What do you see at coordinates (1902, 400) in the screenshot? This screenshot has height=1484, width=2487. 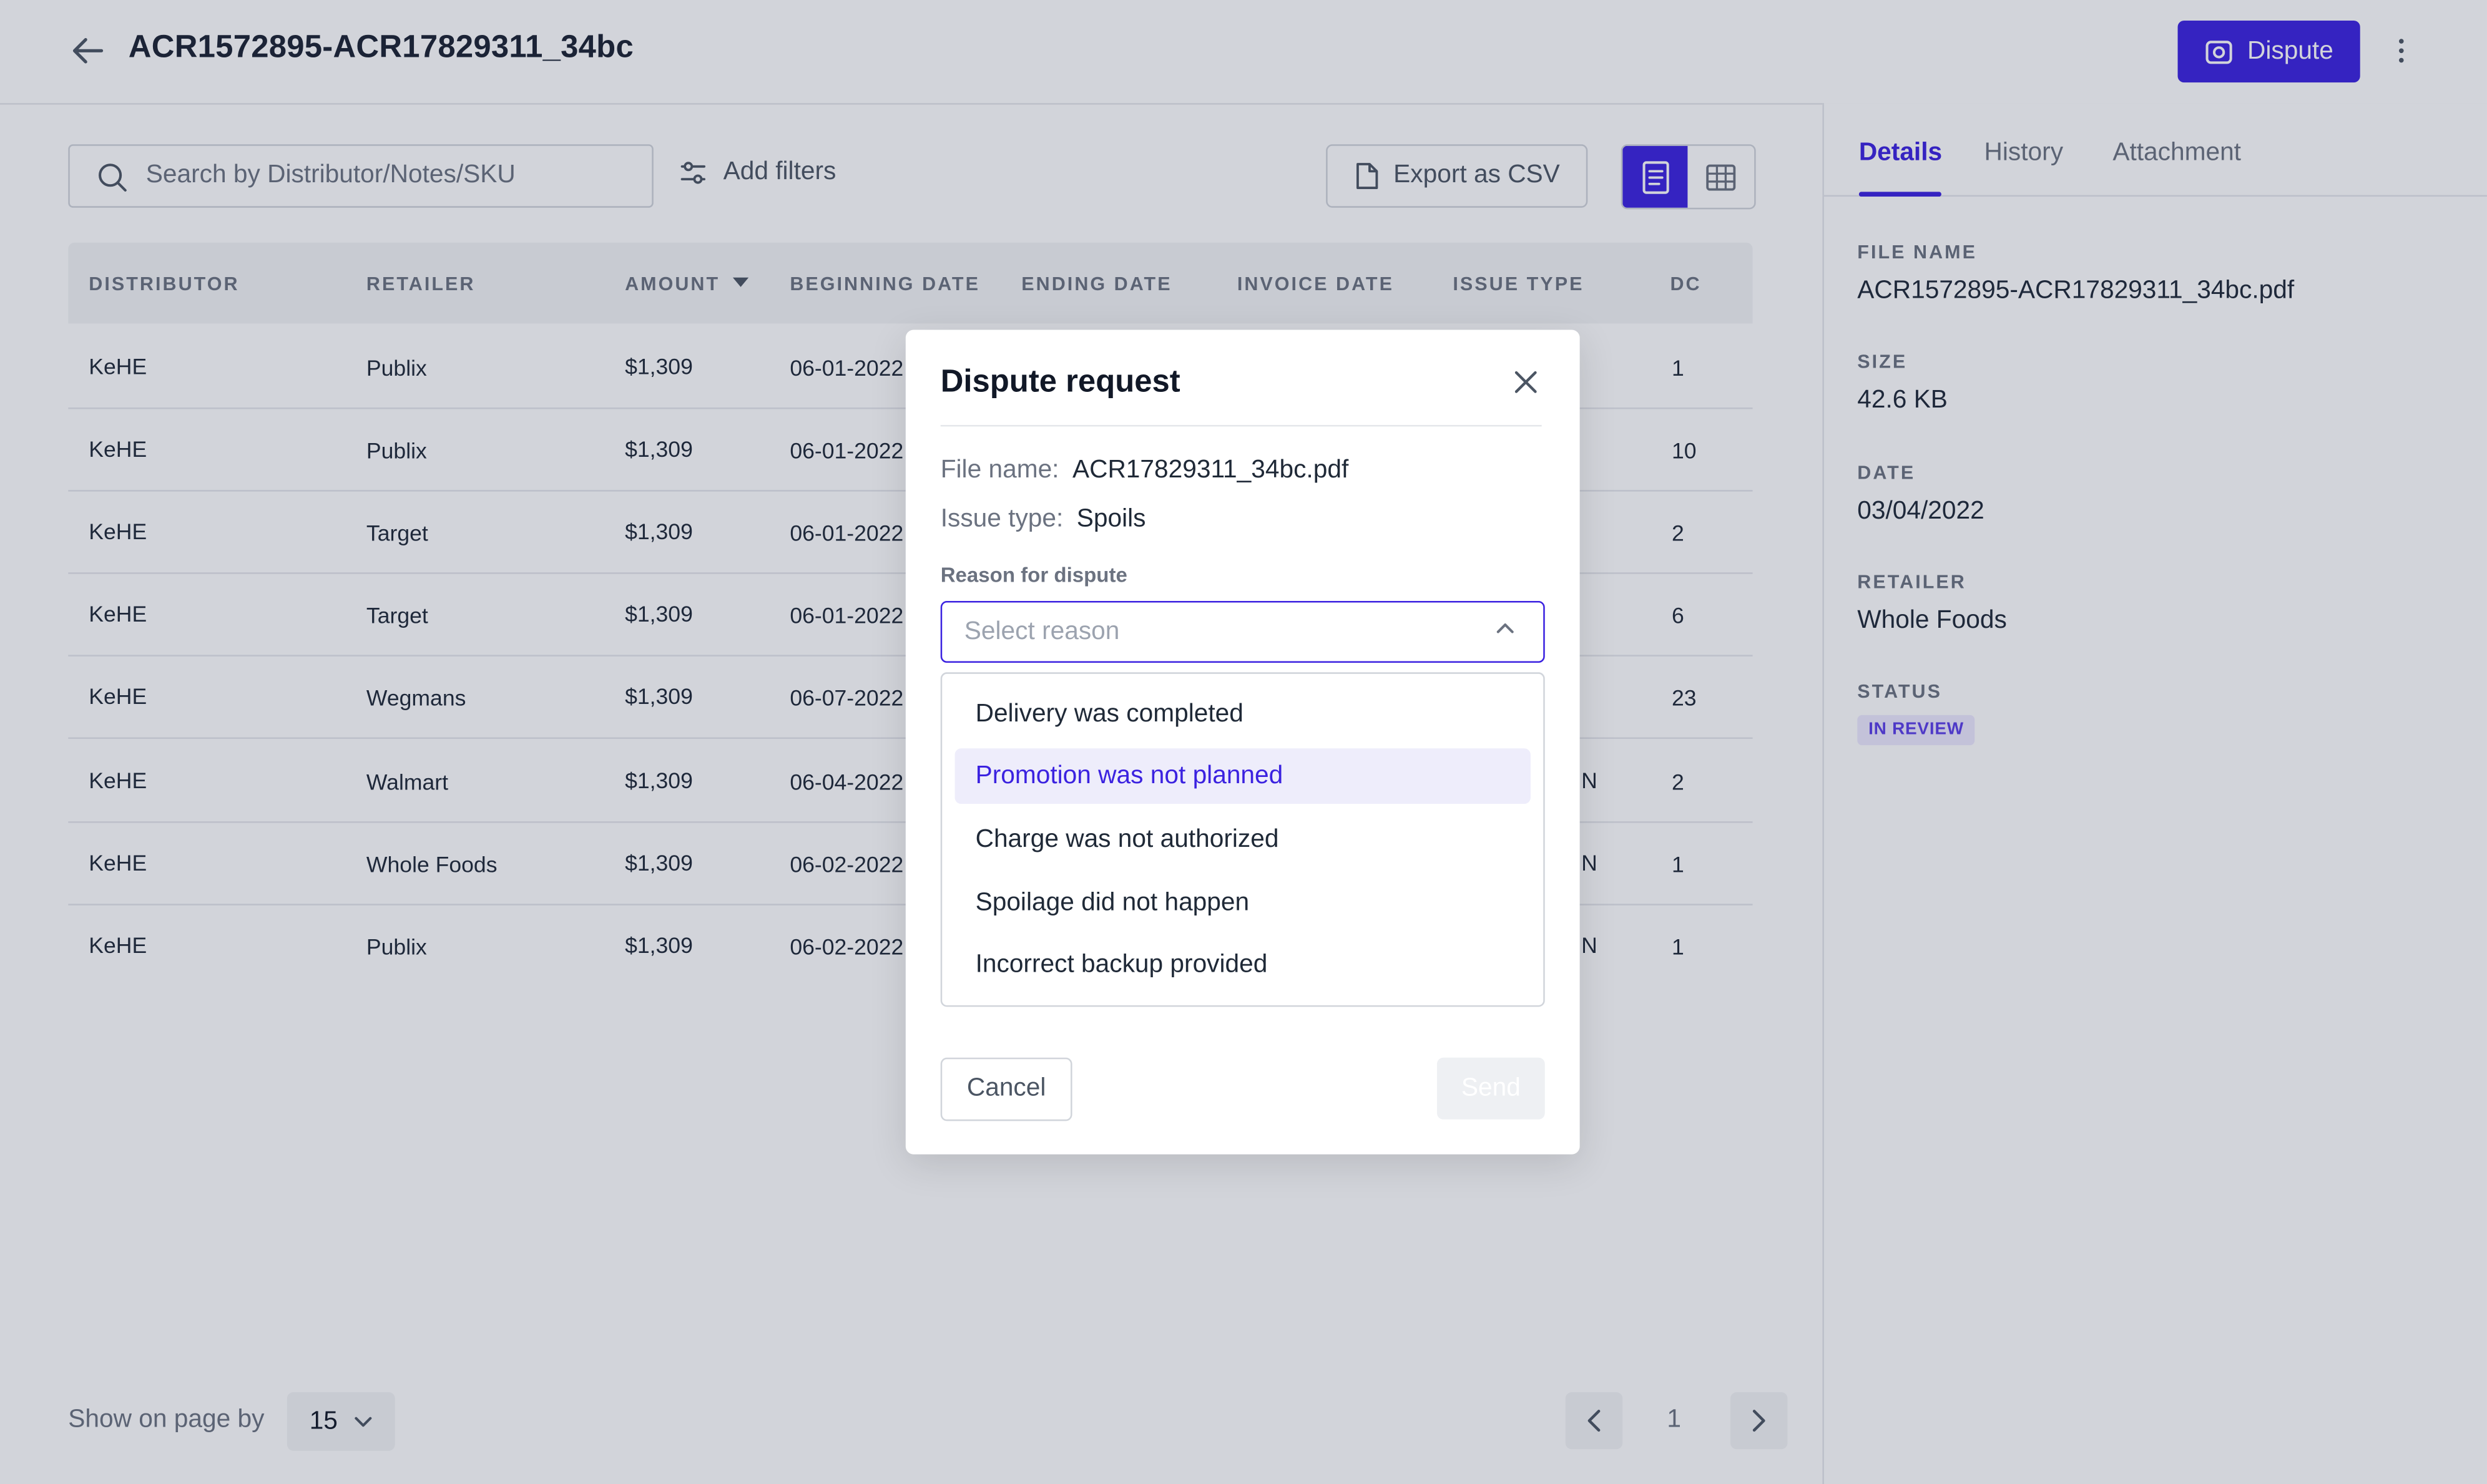 I see `size-value: 42.6 KB` at bounding box center [1902, 400].